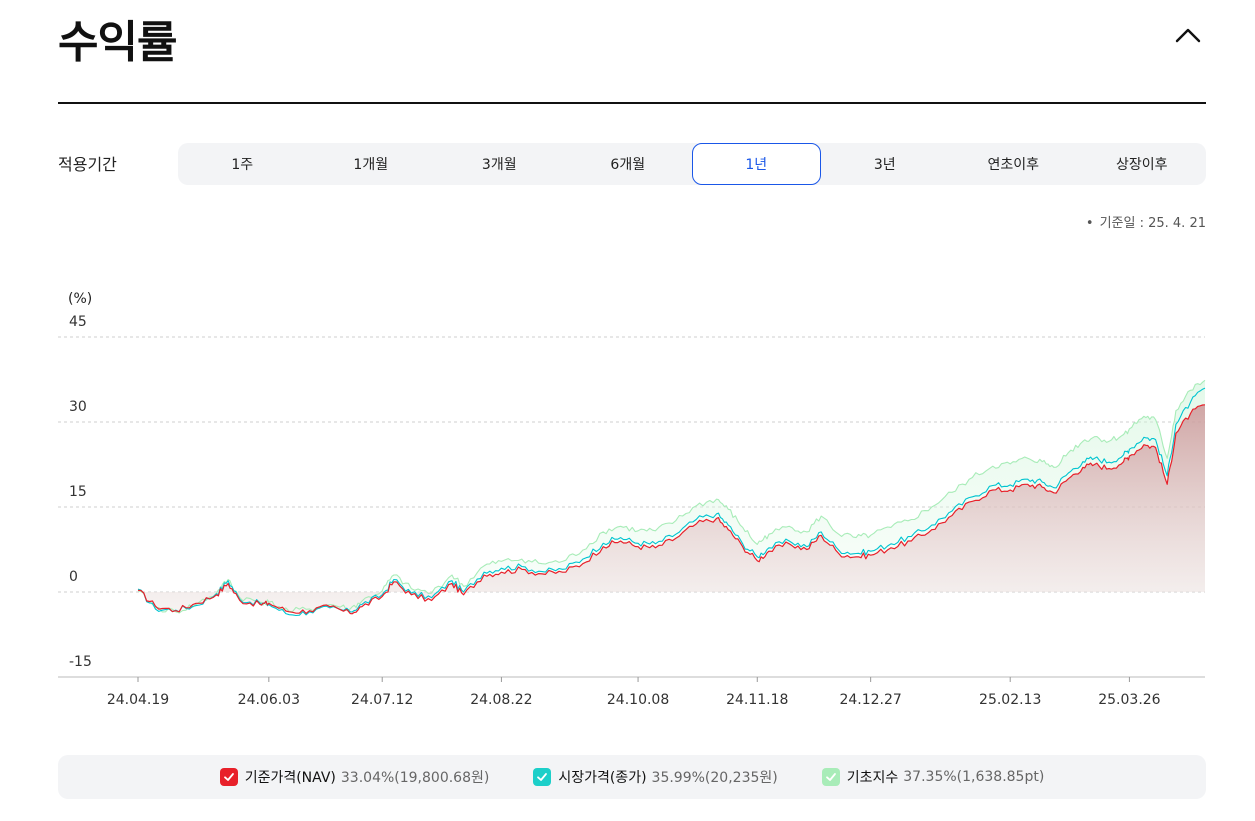 The height and width of the screenshot is (821, 1255). Describe the element at coordinates (638, 700) in the screenshot. I see `x-tick-label: 24.10.08` at that location.